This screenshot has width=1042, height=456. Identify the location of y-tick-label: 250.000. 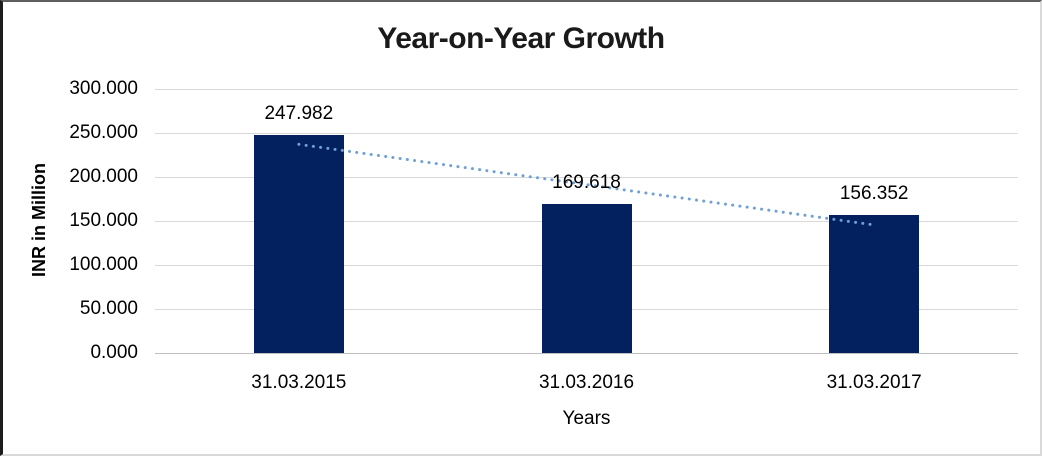
(103, 132).